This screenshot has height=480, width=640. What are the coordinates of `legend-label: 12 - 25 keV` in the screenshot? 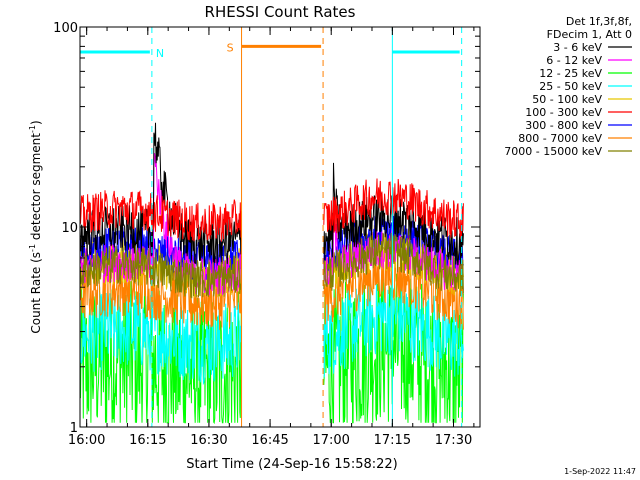 It's located at (570, 73).